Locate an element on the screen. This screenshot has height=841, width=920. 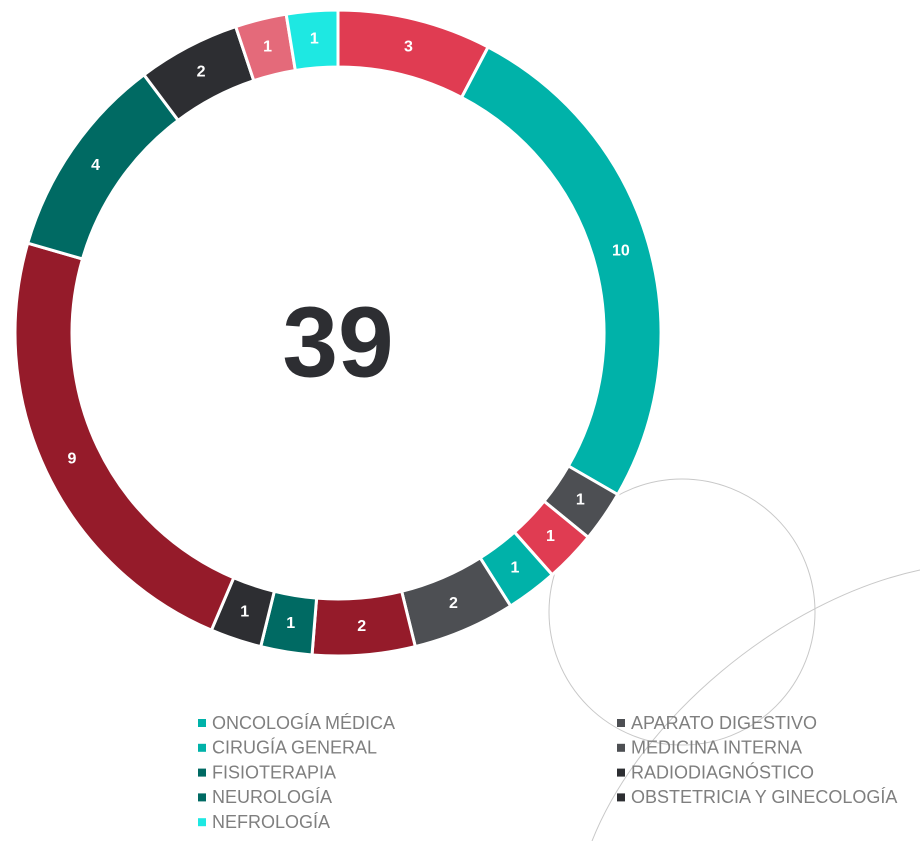
data-label: 4 is located at coordinates (95, 165).